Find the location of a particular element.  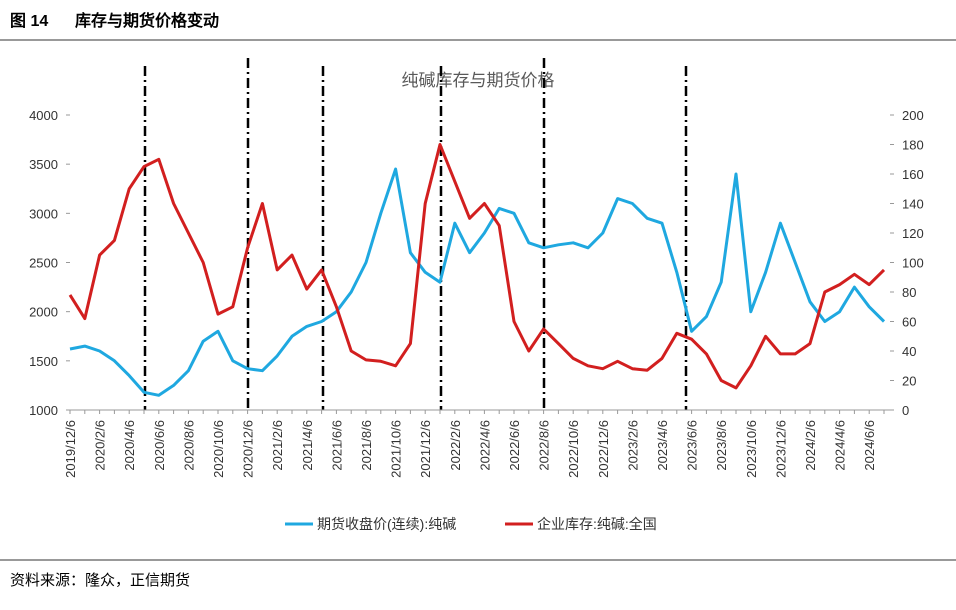

y-tick-label: 1500 is located at coordinates (43, 361).